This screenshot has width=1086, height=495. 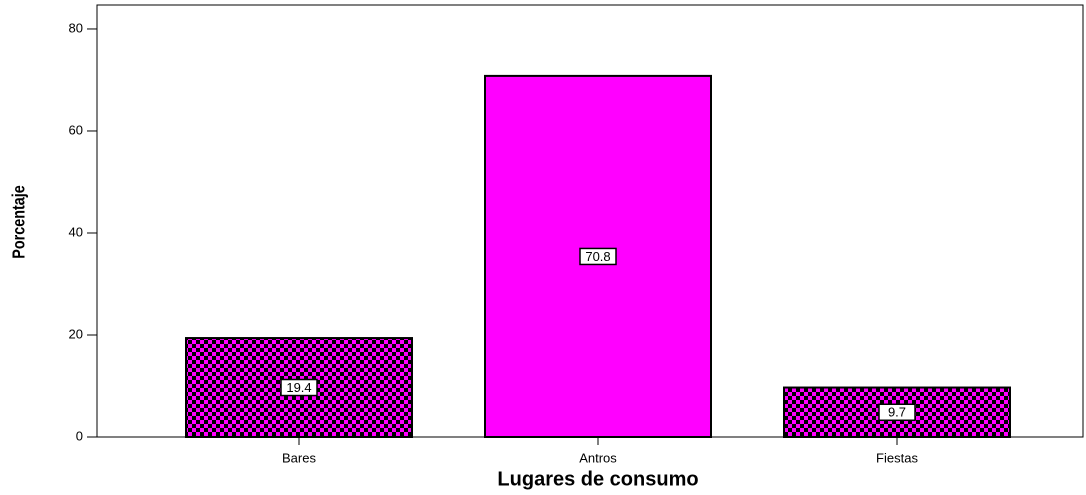 What do you see at coordinates (897, 457) in the screenshot?
I see `x-tick-label: Fiestas` at bounding box center [897, 457].